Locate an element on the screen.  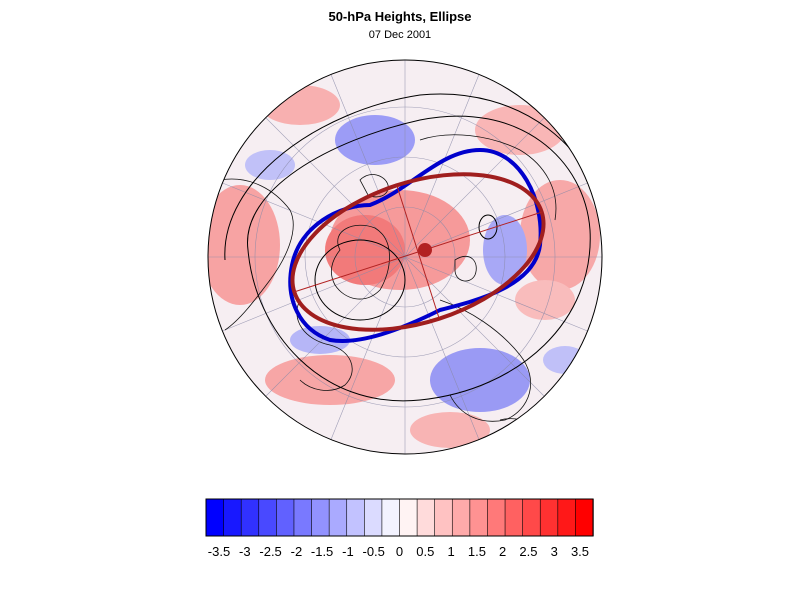
colorbar-tick-label: 0.5 is located at coordinates (425, 551).